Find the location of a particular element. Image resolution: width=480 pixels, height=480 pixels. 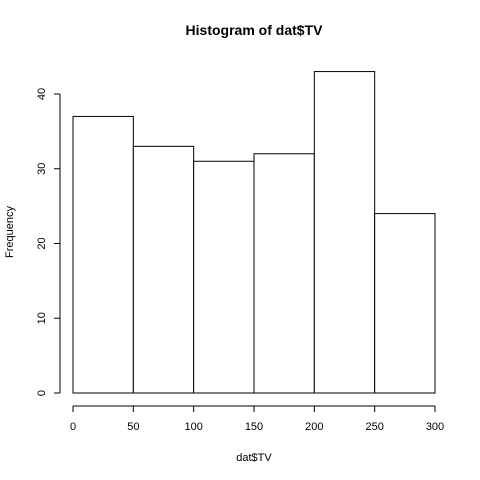

y-tick-label: 0 is located at coordinates (42, 393).